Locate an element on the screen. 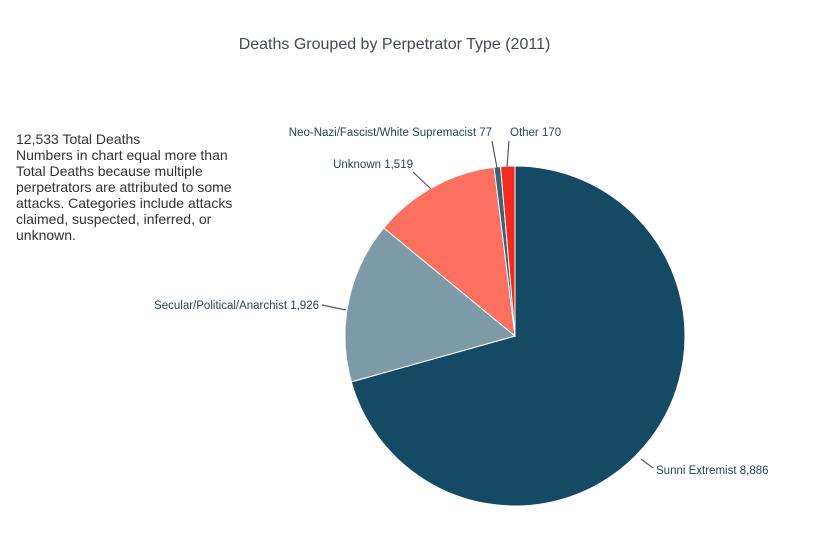  slice-label: Unknown 1,519 is located at coordinates (373, 165).